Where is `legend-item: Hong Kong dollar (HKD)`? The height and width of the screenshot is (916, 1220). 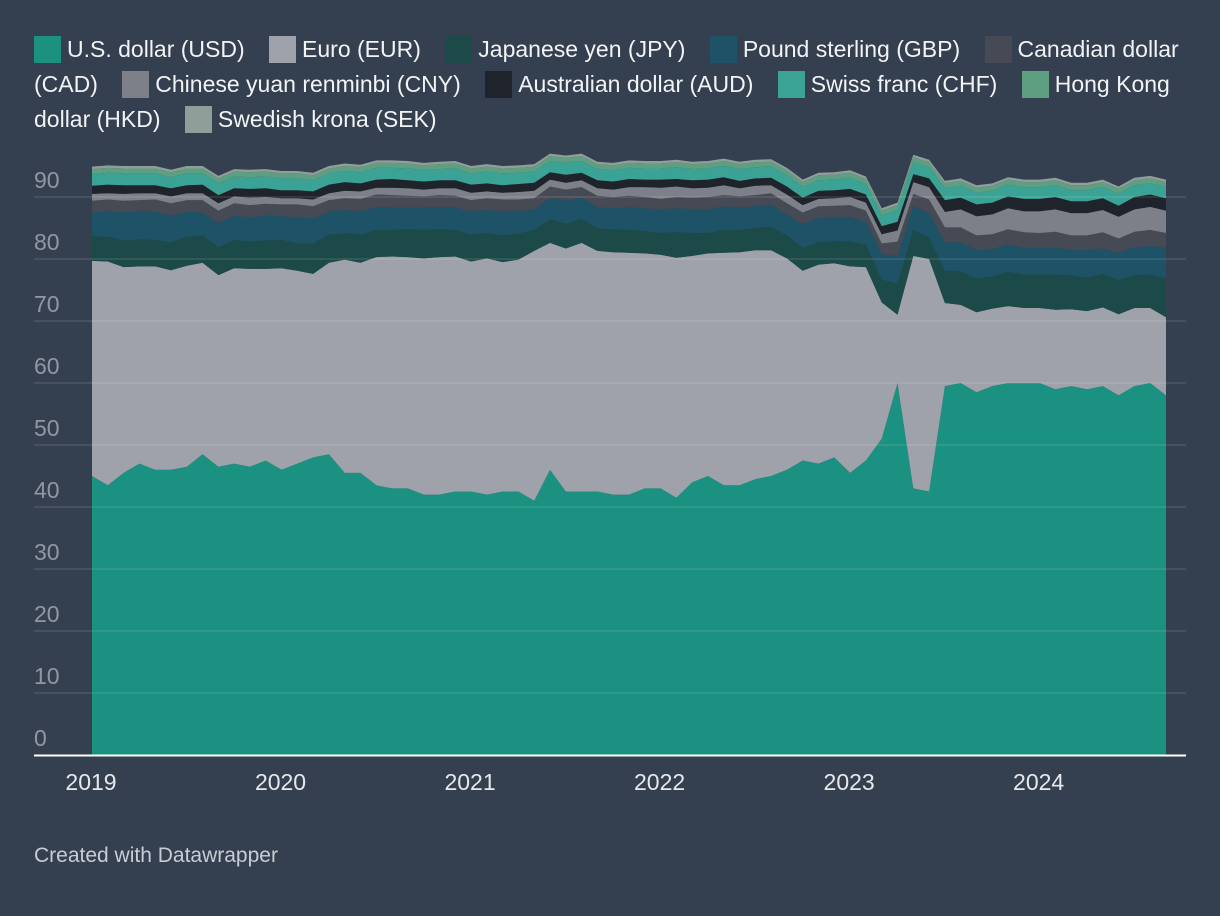 legend-item: Hong Kong dollar (HKD) is located at coordinates (602, 101).